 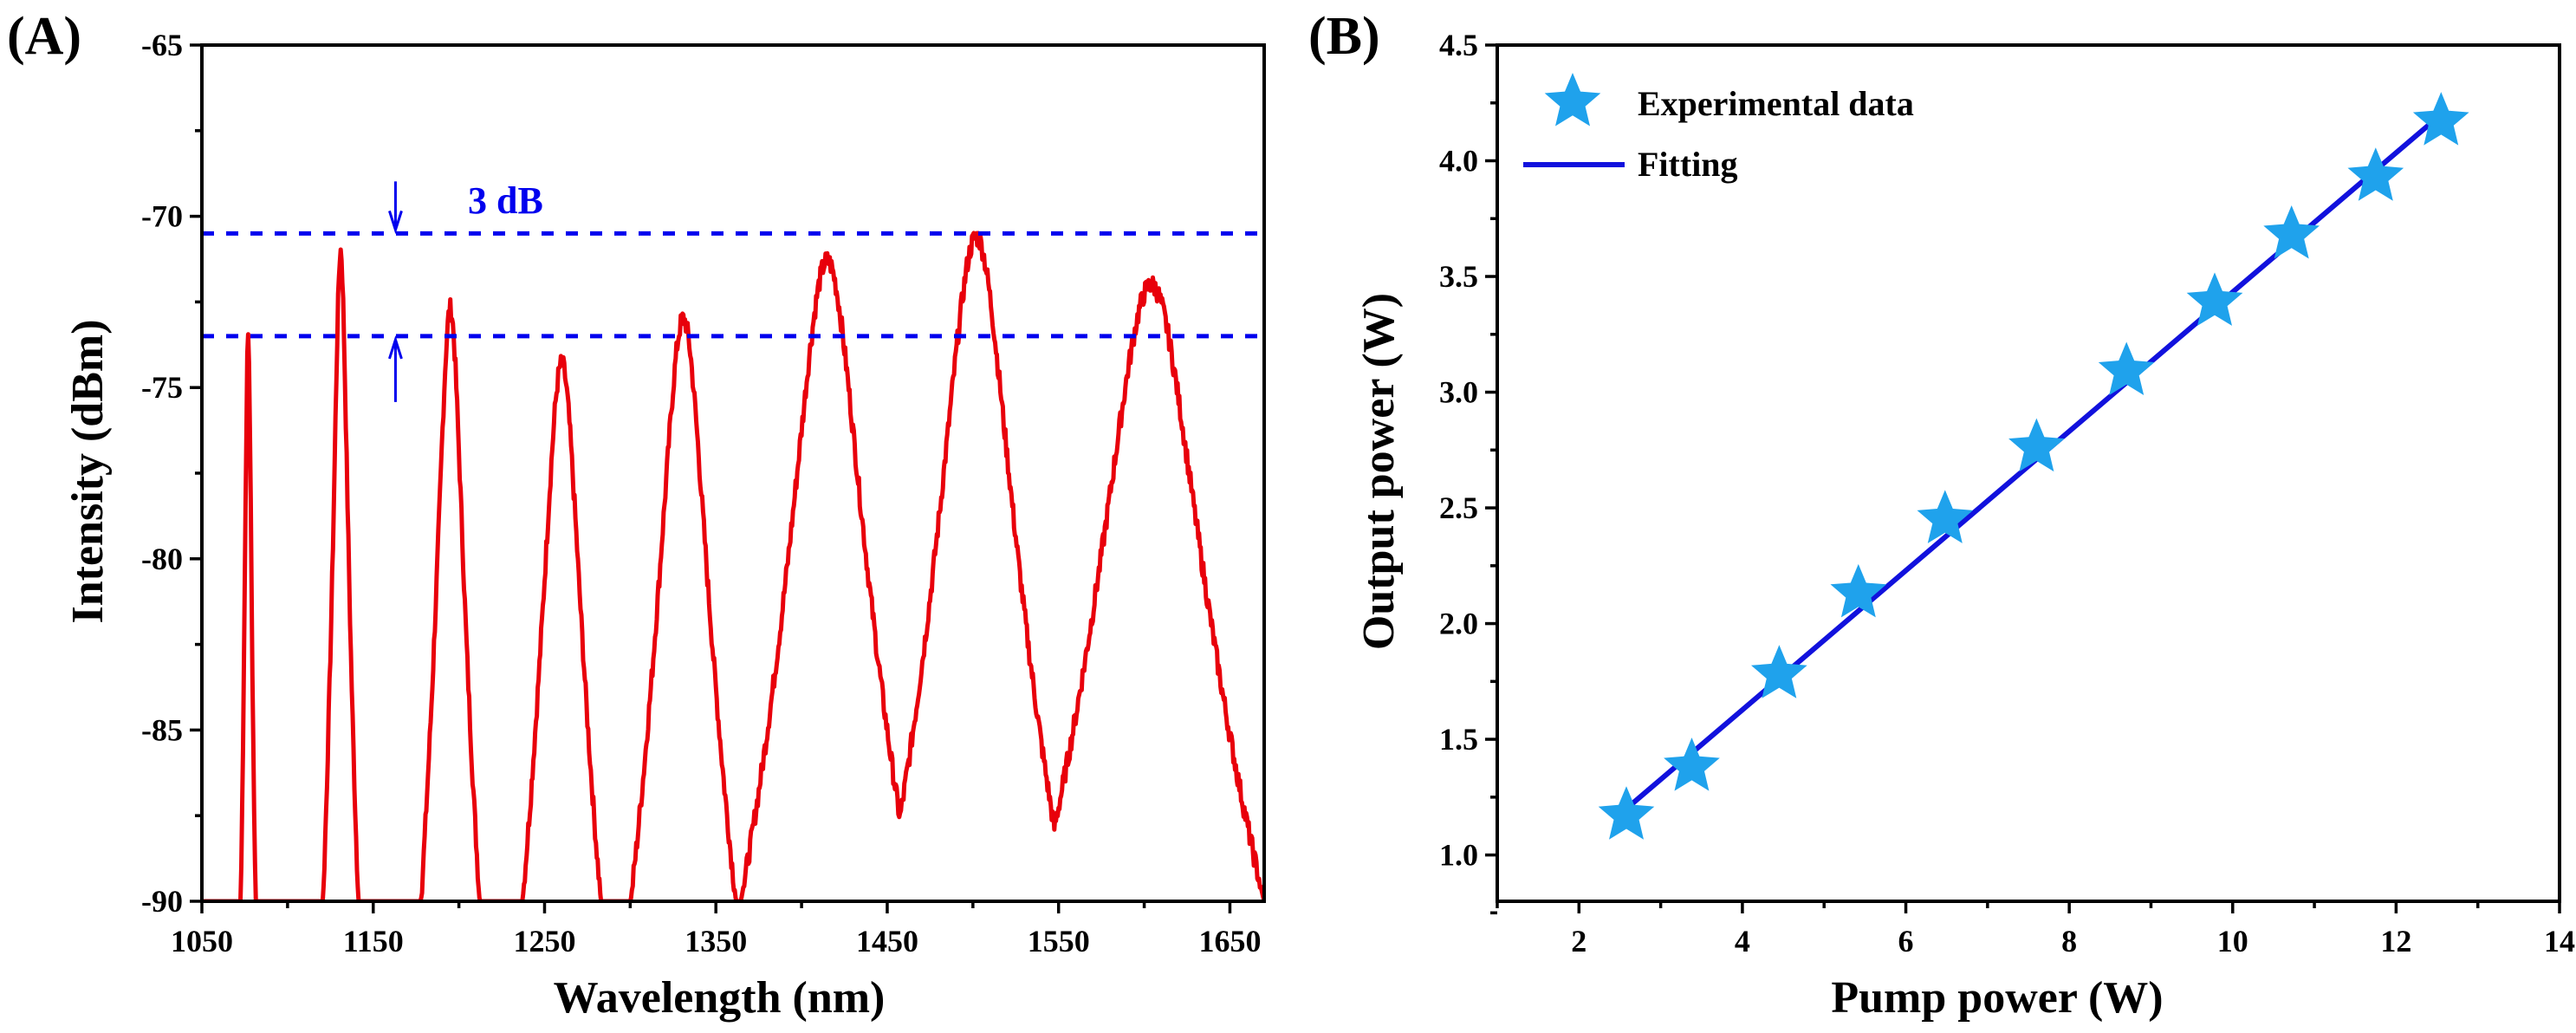 I want to click on panel-b-y-ticks: 1.0 1.5 2.0 2.5 3.0 3.5 4.0 4.5, so click(x=1468, y=471).